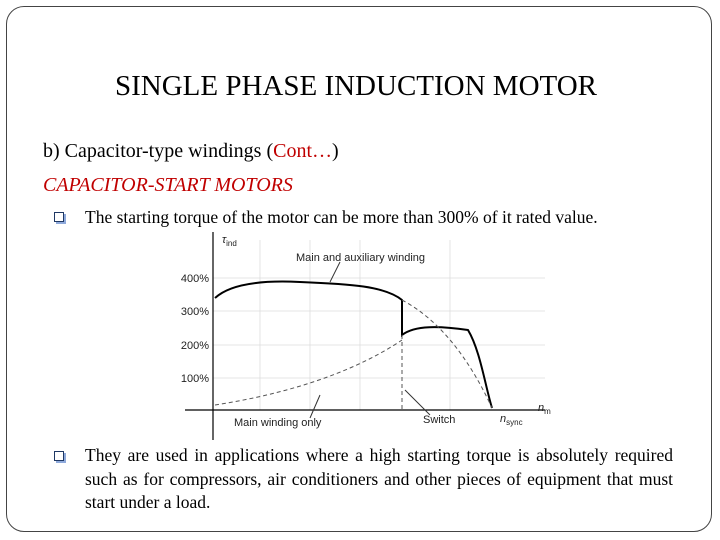  Describe the element at coordinates (231, 243) in the screenshot. I see `axis-subscript: ind` at that location.